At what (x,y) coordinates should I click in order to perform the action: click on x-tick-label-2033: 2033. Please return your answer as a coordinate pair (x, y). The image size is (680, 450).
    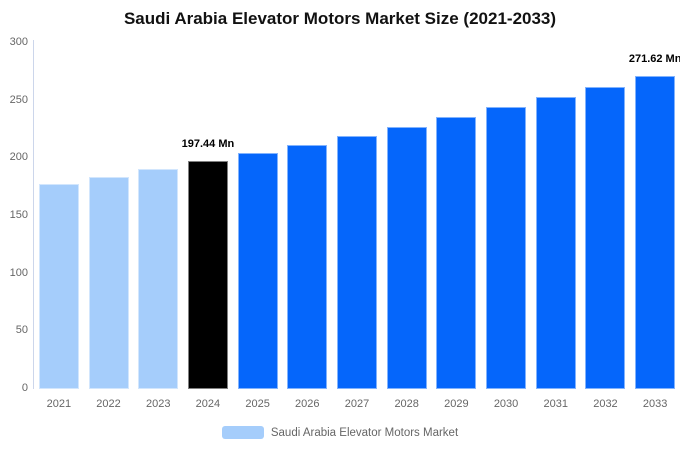
    Looking at the image, I should click on (655, 404).